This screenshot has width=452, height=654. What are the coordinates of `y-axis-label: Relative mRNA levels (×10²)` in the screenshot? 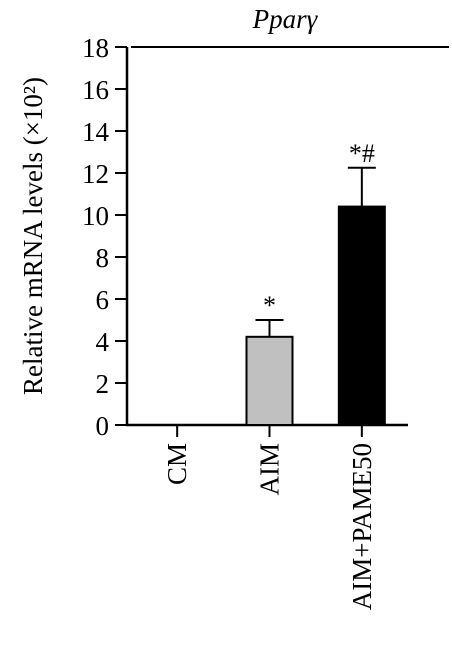 It's located at (33, 236).